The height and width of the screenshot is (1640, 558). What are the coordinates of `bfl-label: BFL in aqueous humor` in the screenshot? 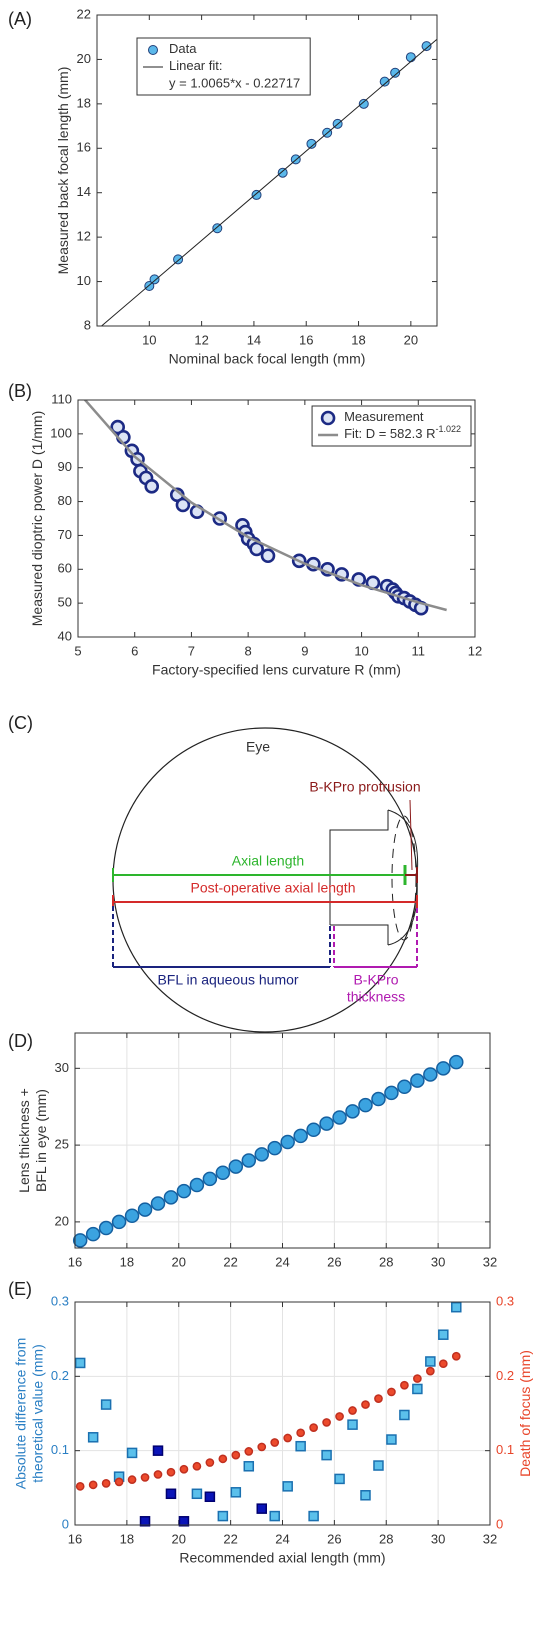 It's located at (227, 980).